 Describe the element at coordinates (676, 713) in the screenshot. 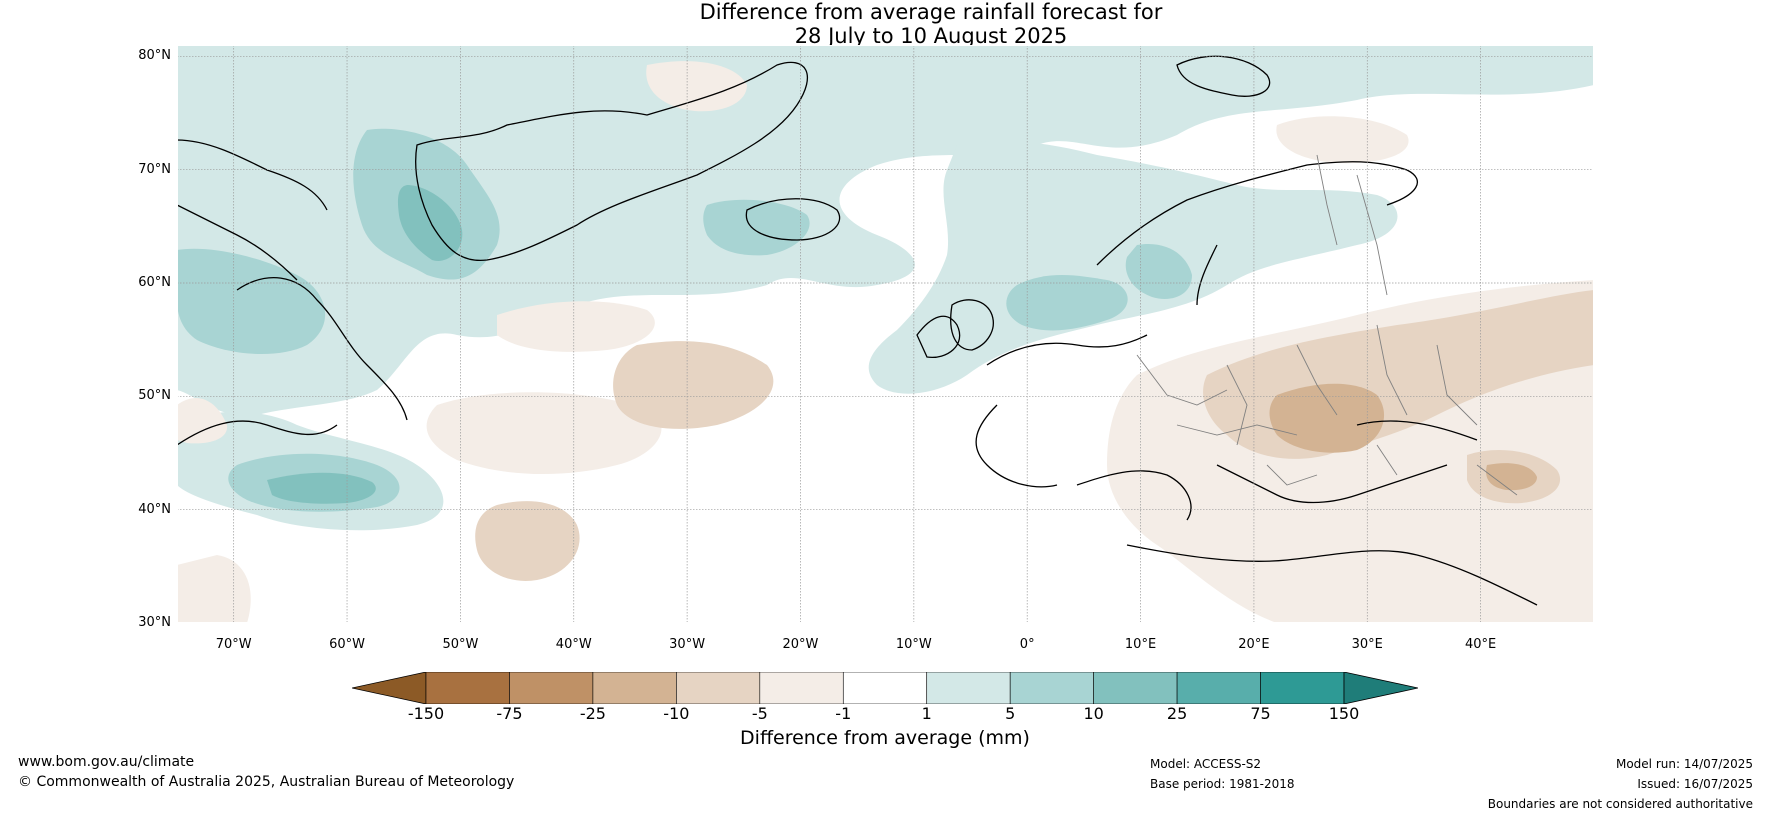

I see `colorbar-tick-label: -10` at that location.